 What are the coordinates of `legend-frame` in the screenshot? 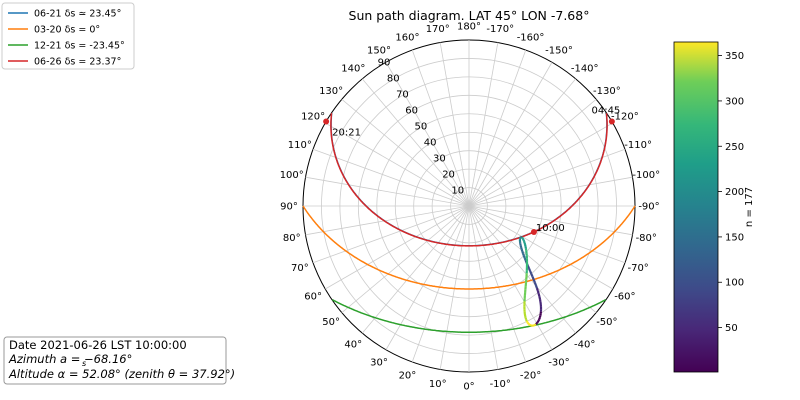 It's located at (68, 36).